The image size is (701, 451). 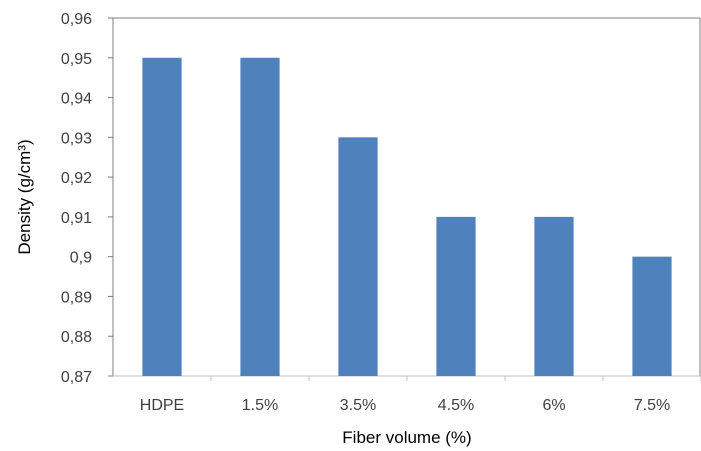 I want to click on x-axis-title: Fiber volume (%), so click(x=406, y=437).